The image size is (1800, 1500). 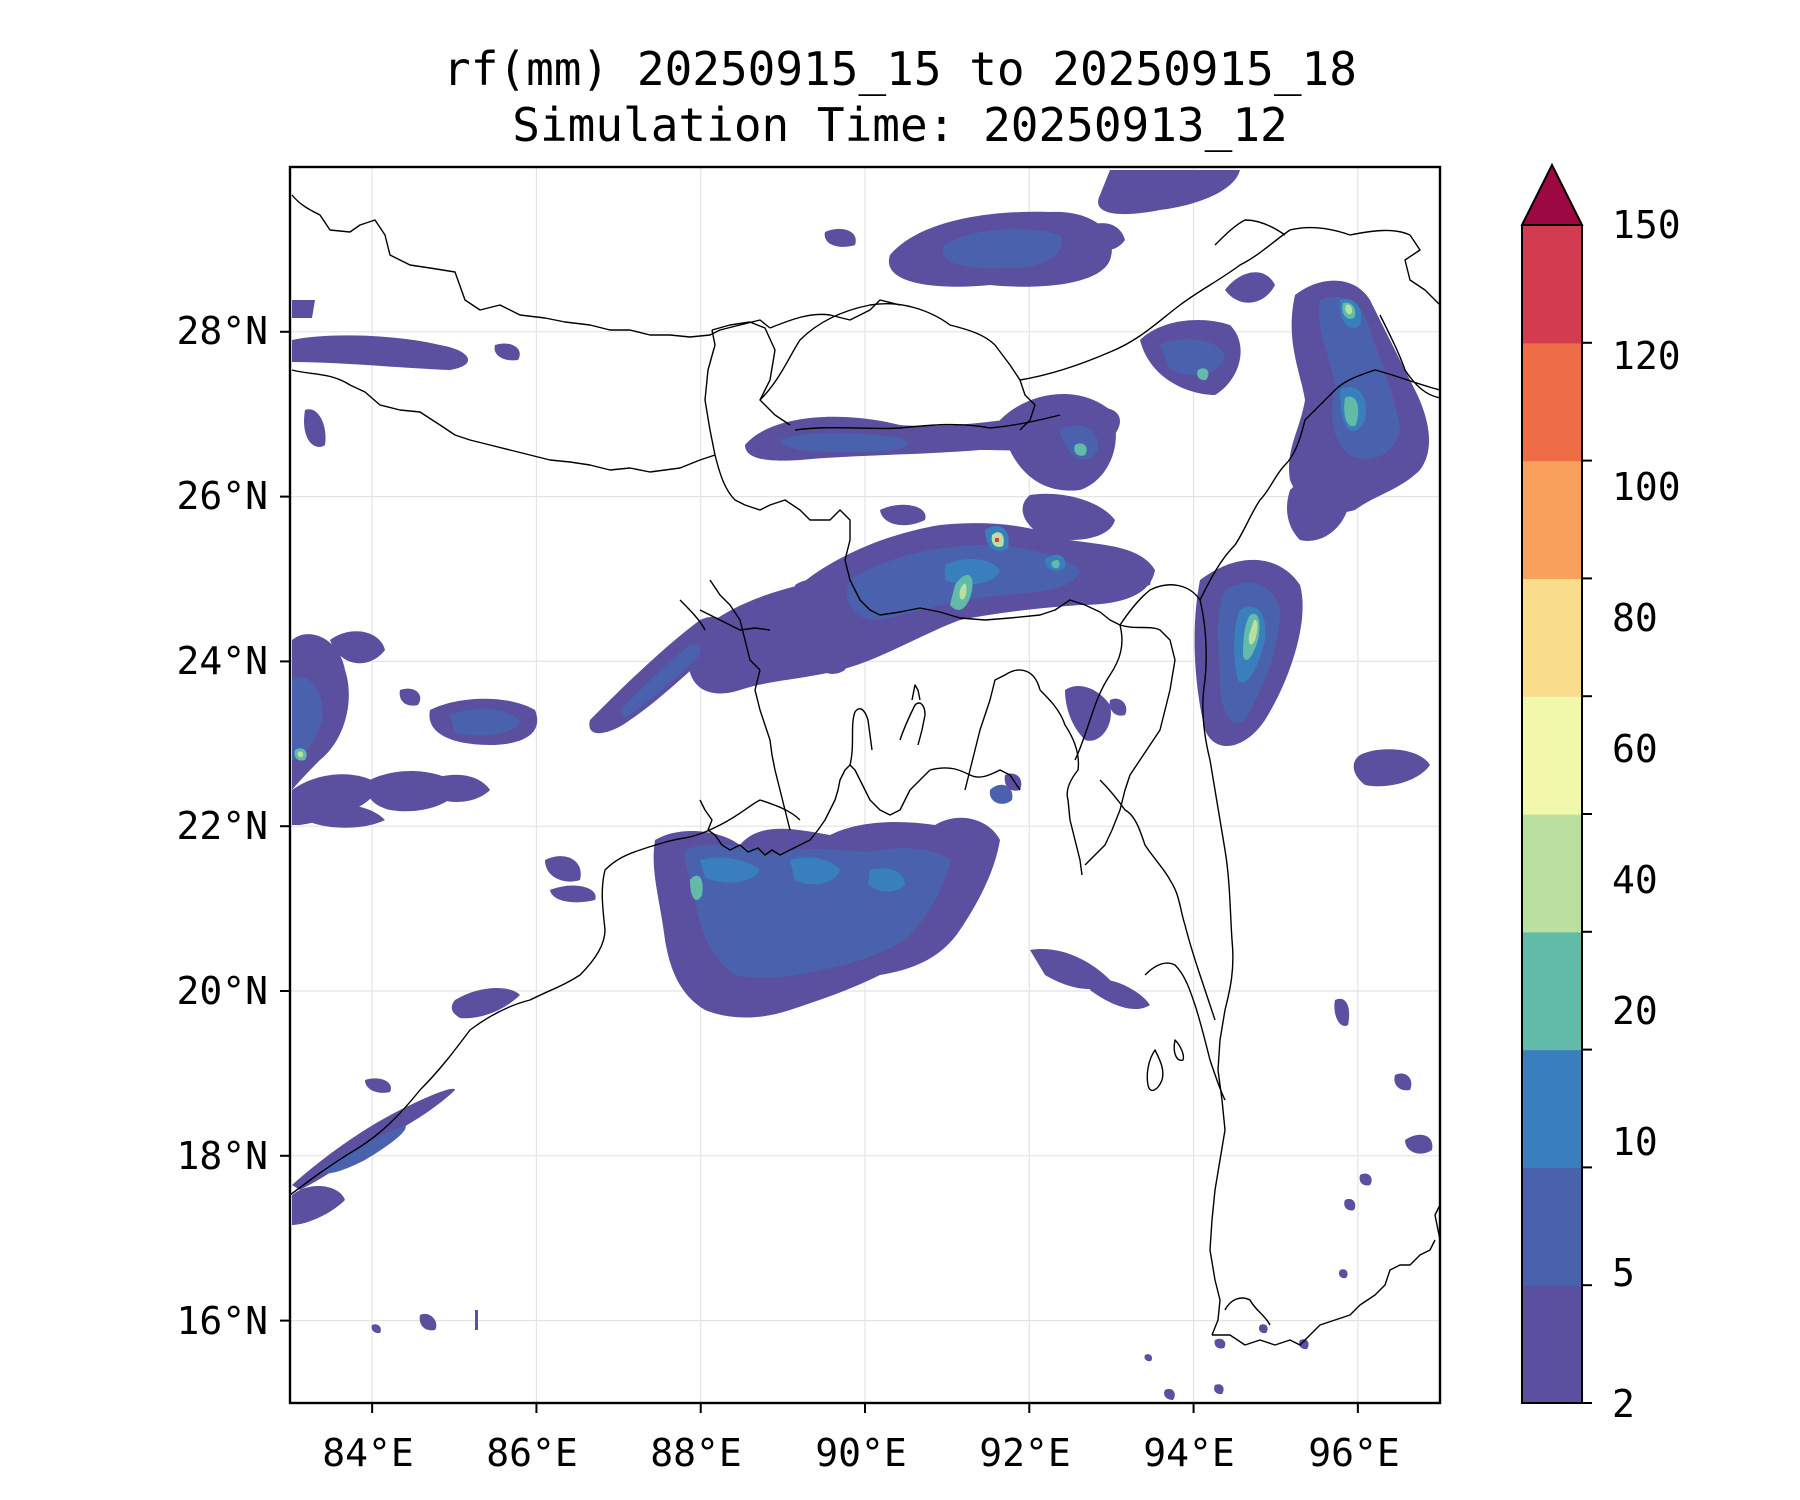 I want to click on chart-subtitle: Simulation Time: 20250913_12, so click(x=900, y=125).